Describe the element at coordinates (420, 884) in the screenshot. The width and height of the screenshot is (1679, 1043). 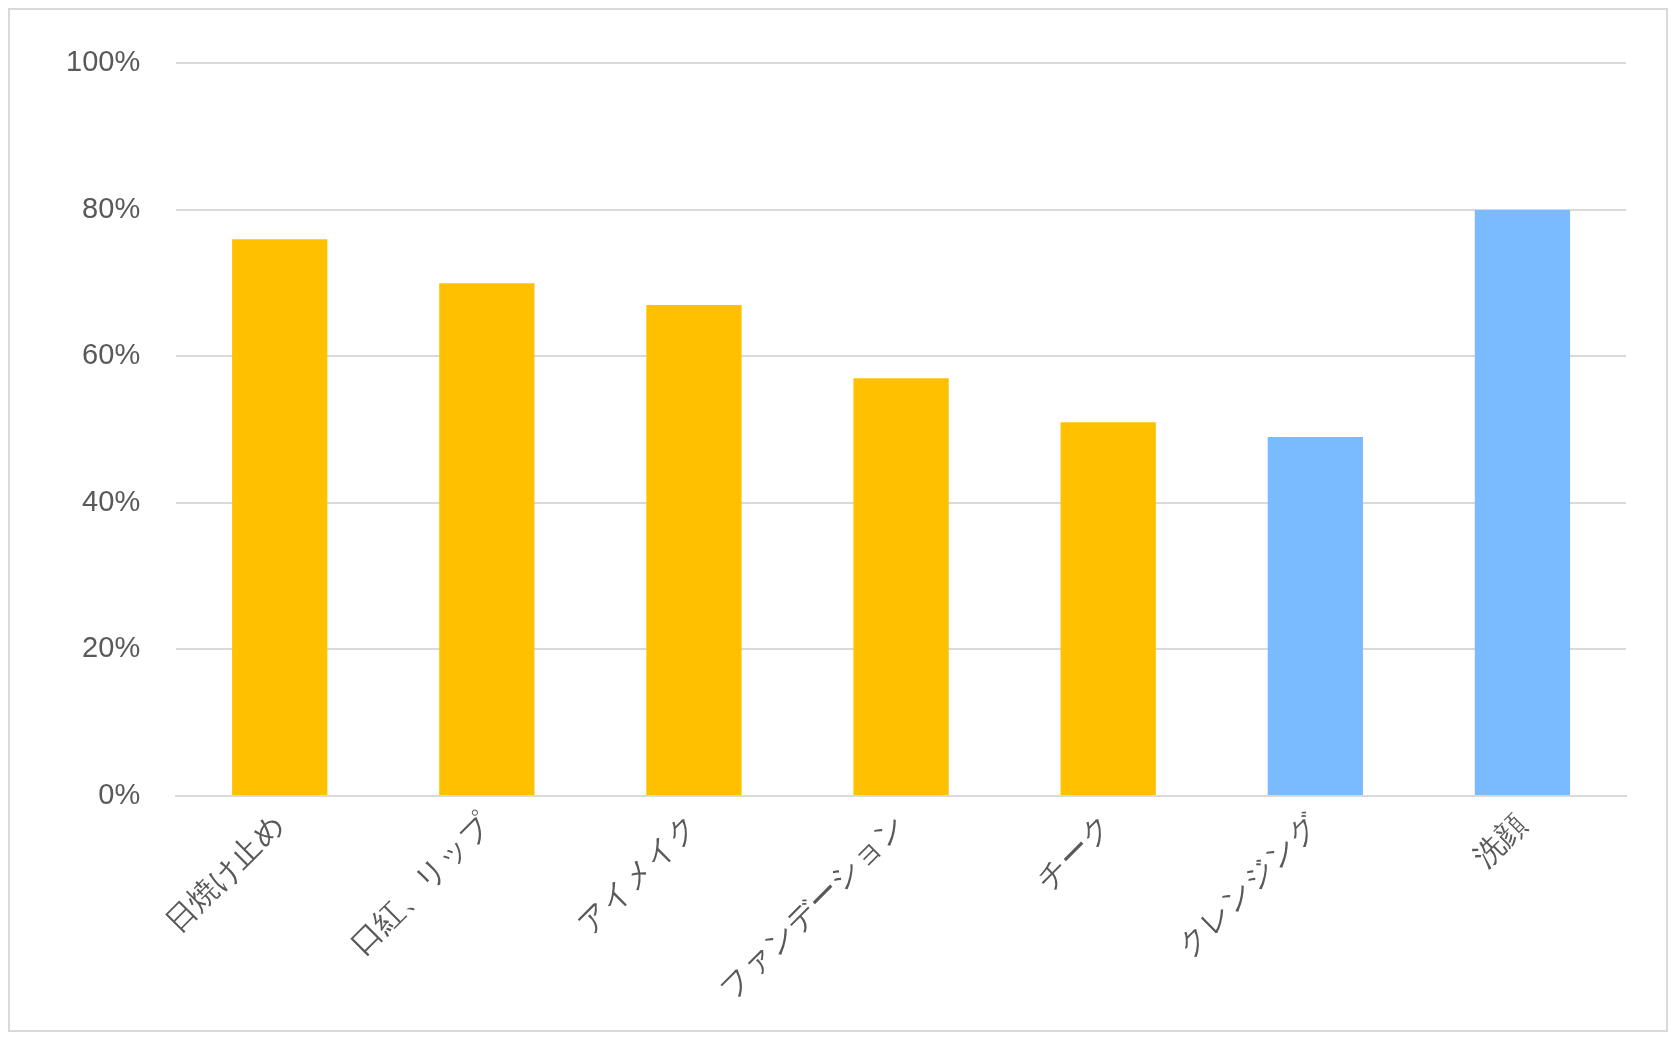
I see `x-tick-label: 口紅、リップ` at that location.